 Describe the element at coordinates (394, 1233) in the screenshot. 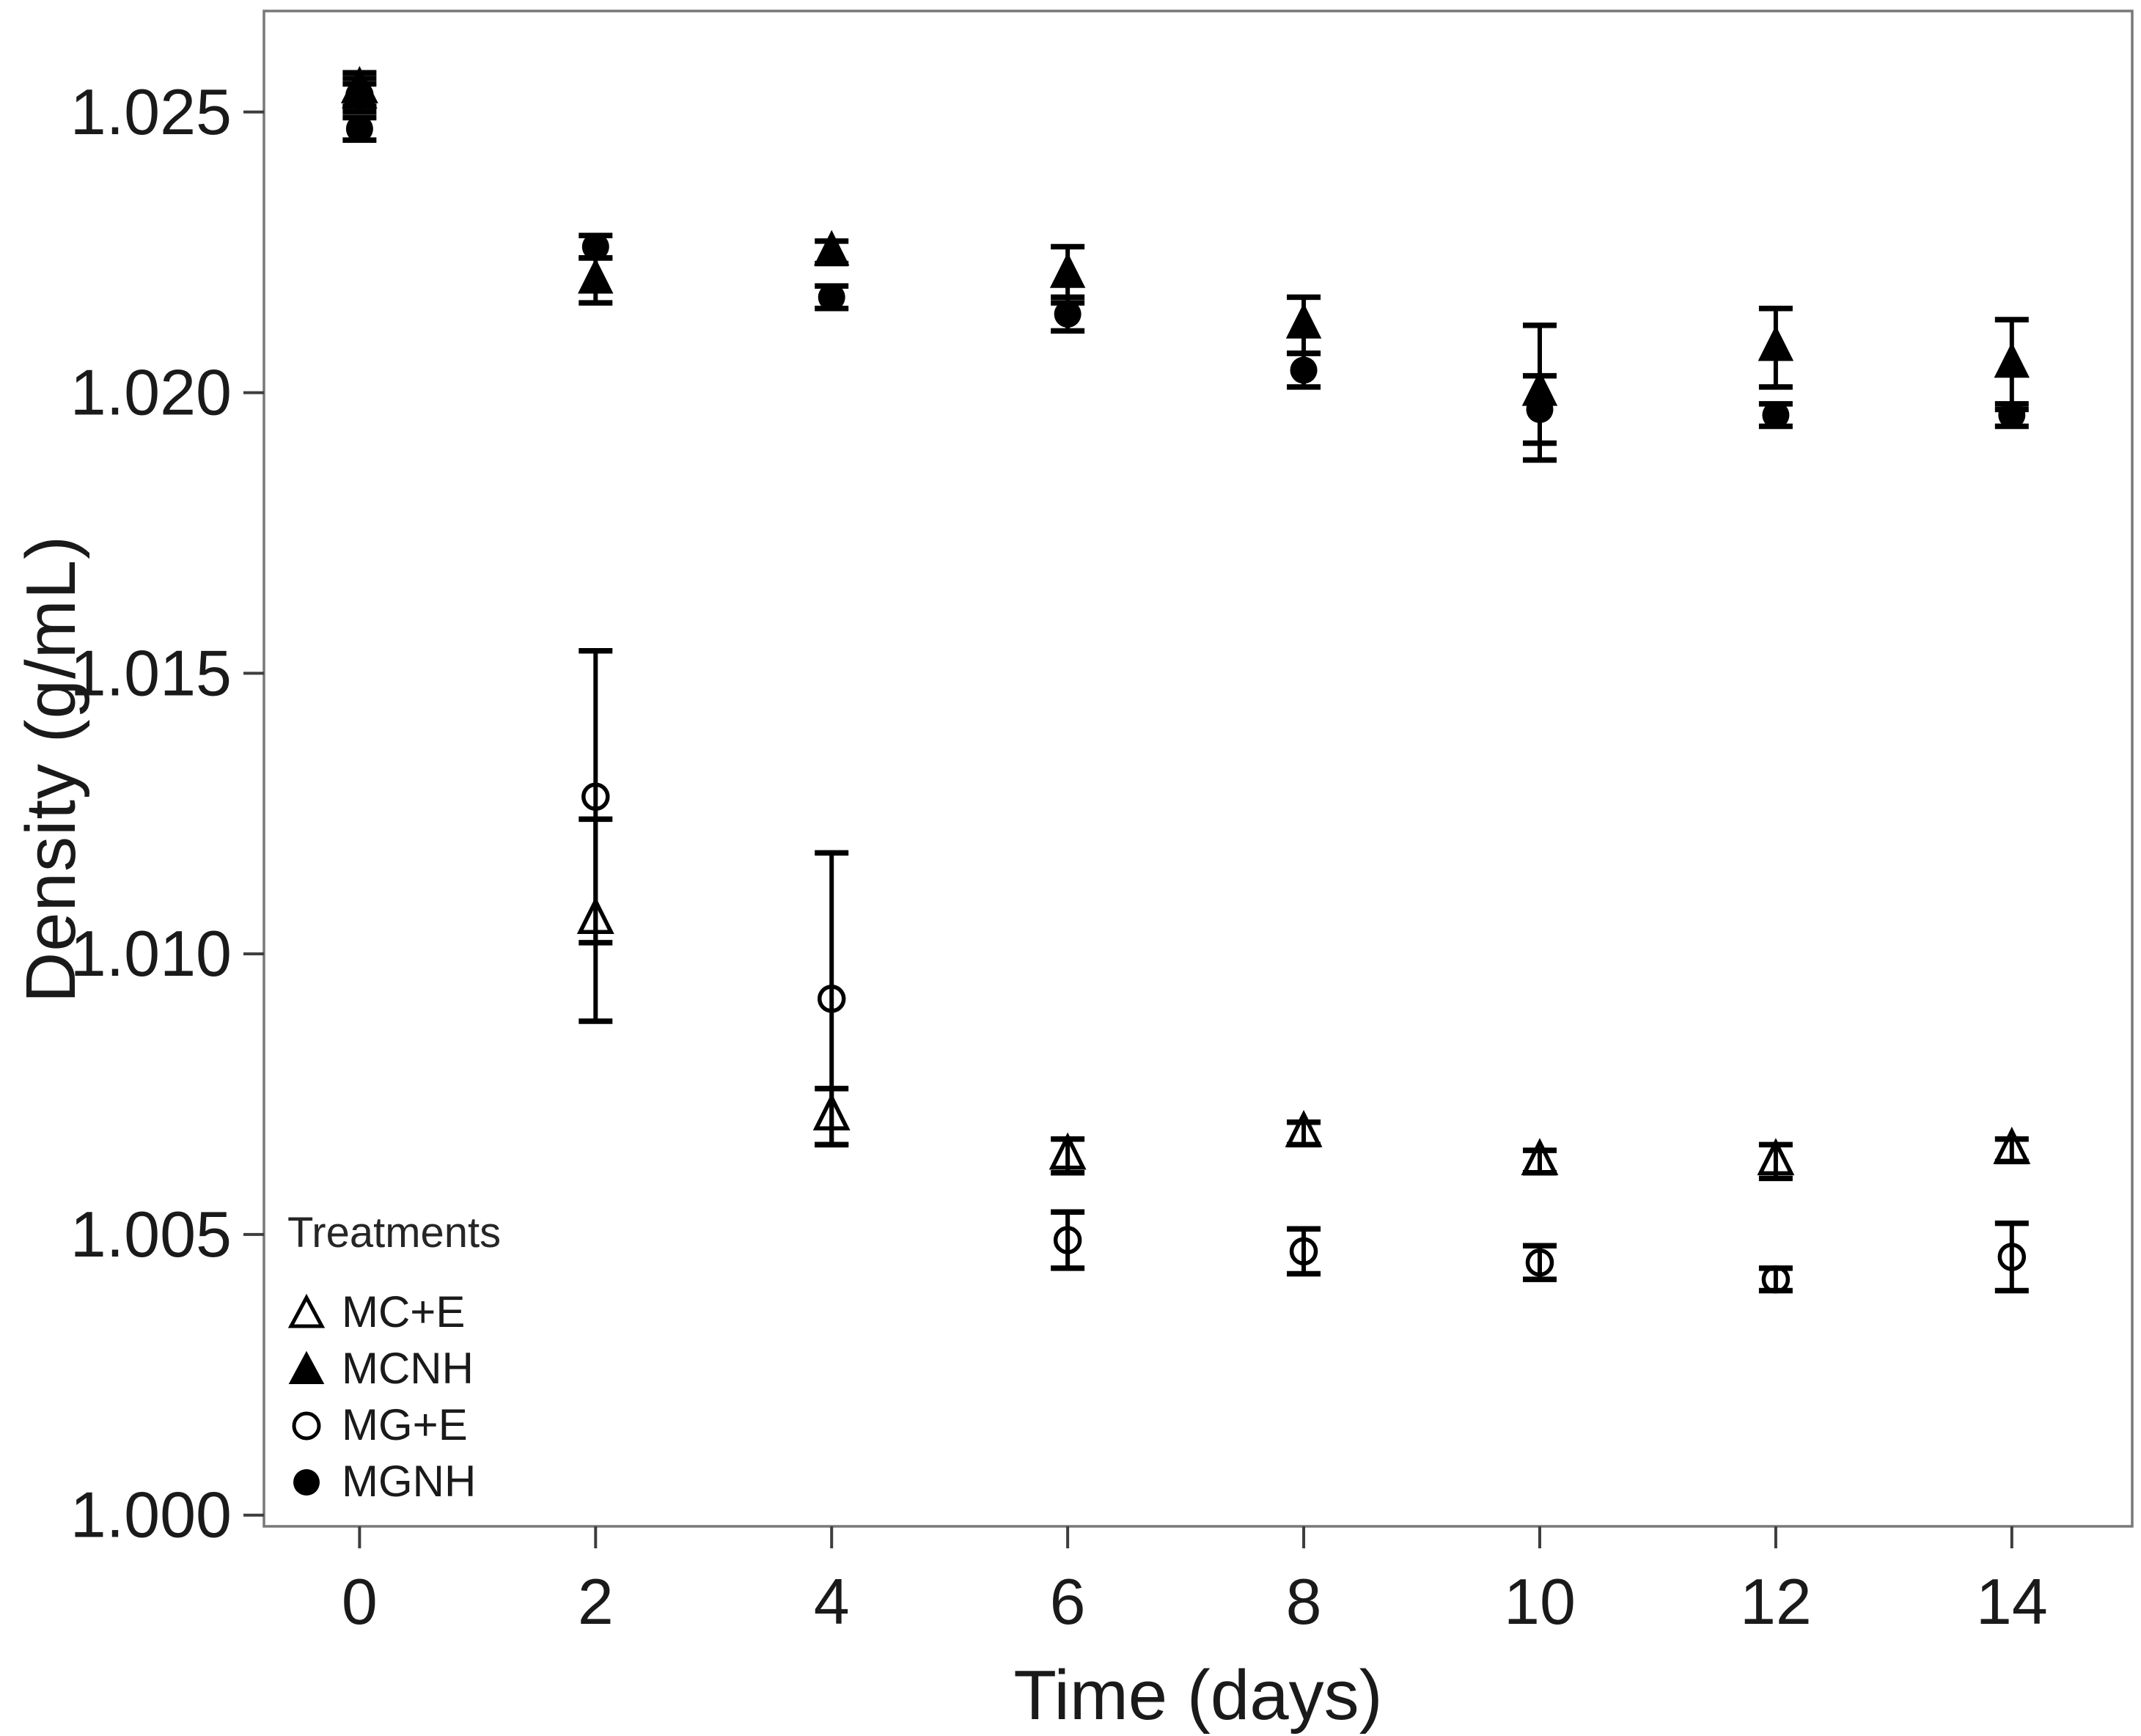

I see `legend-title: Treatments` at that location.